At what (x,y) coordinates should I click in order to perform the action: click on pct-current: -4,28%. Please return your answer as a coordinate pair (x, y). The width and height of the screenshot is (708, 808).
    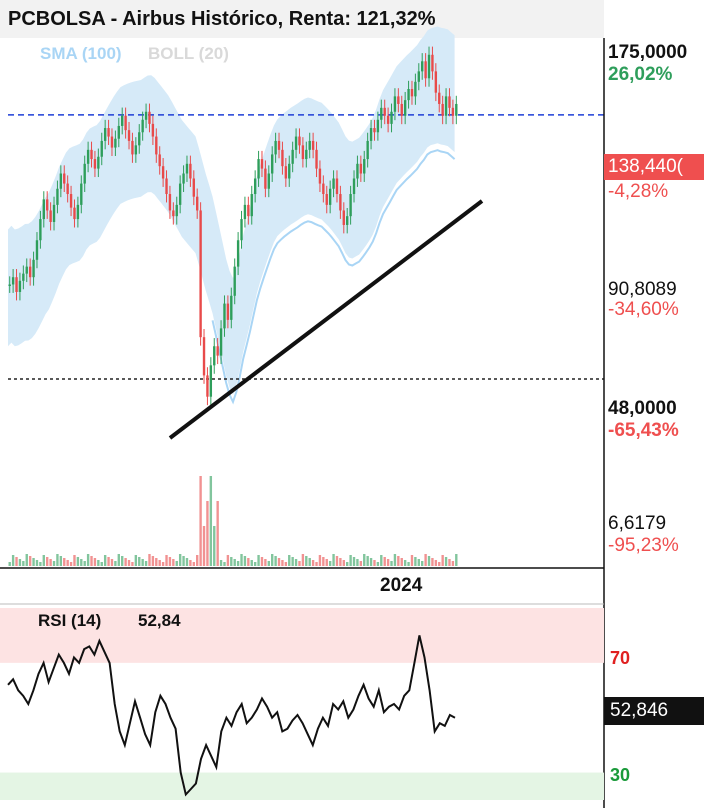
    Looking at the image, I should click on (638, 191).